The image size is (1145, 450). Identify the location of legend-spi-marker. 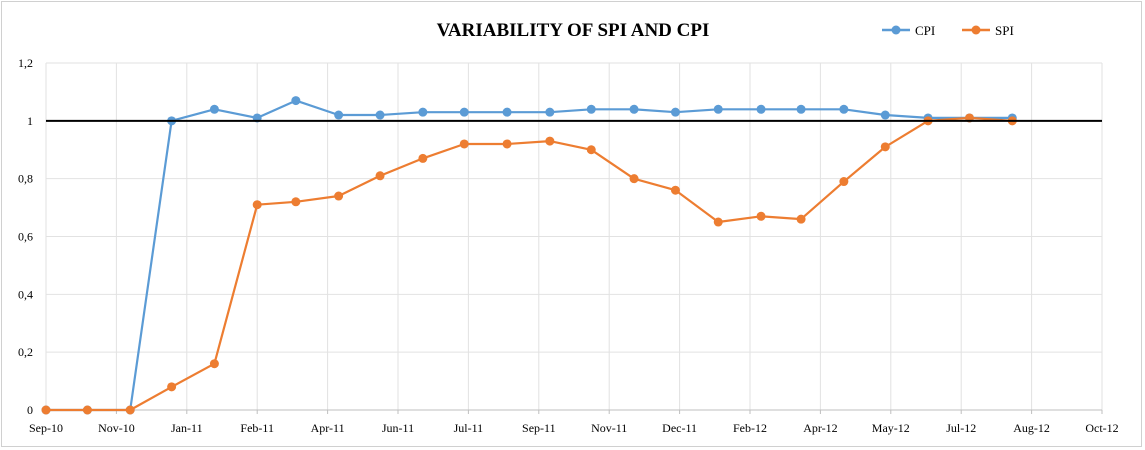
(976, 30).